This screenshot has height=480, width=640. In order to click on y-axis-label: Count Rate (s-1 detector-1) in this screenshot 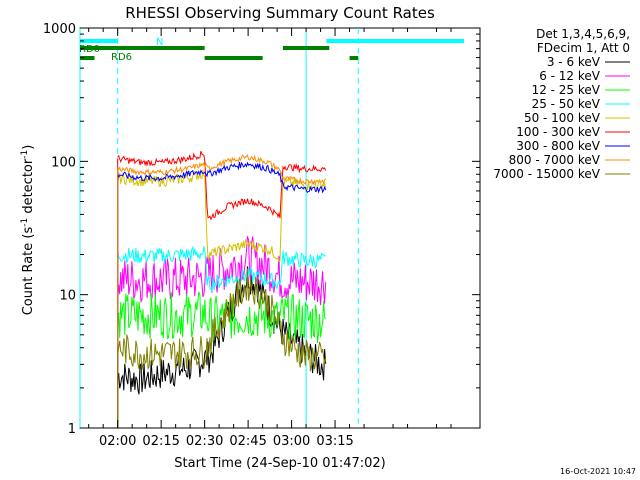, I will do `click(28, 230)`.